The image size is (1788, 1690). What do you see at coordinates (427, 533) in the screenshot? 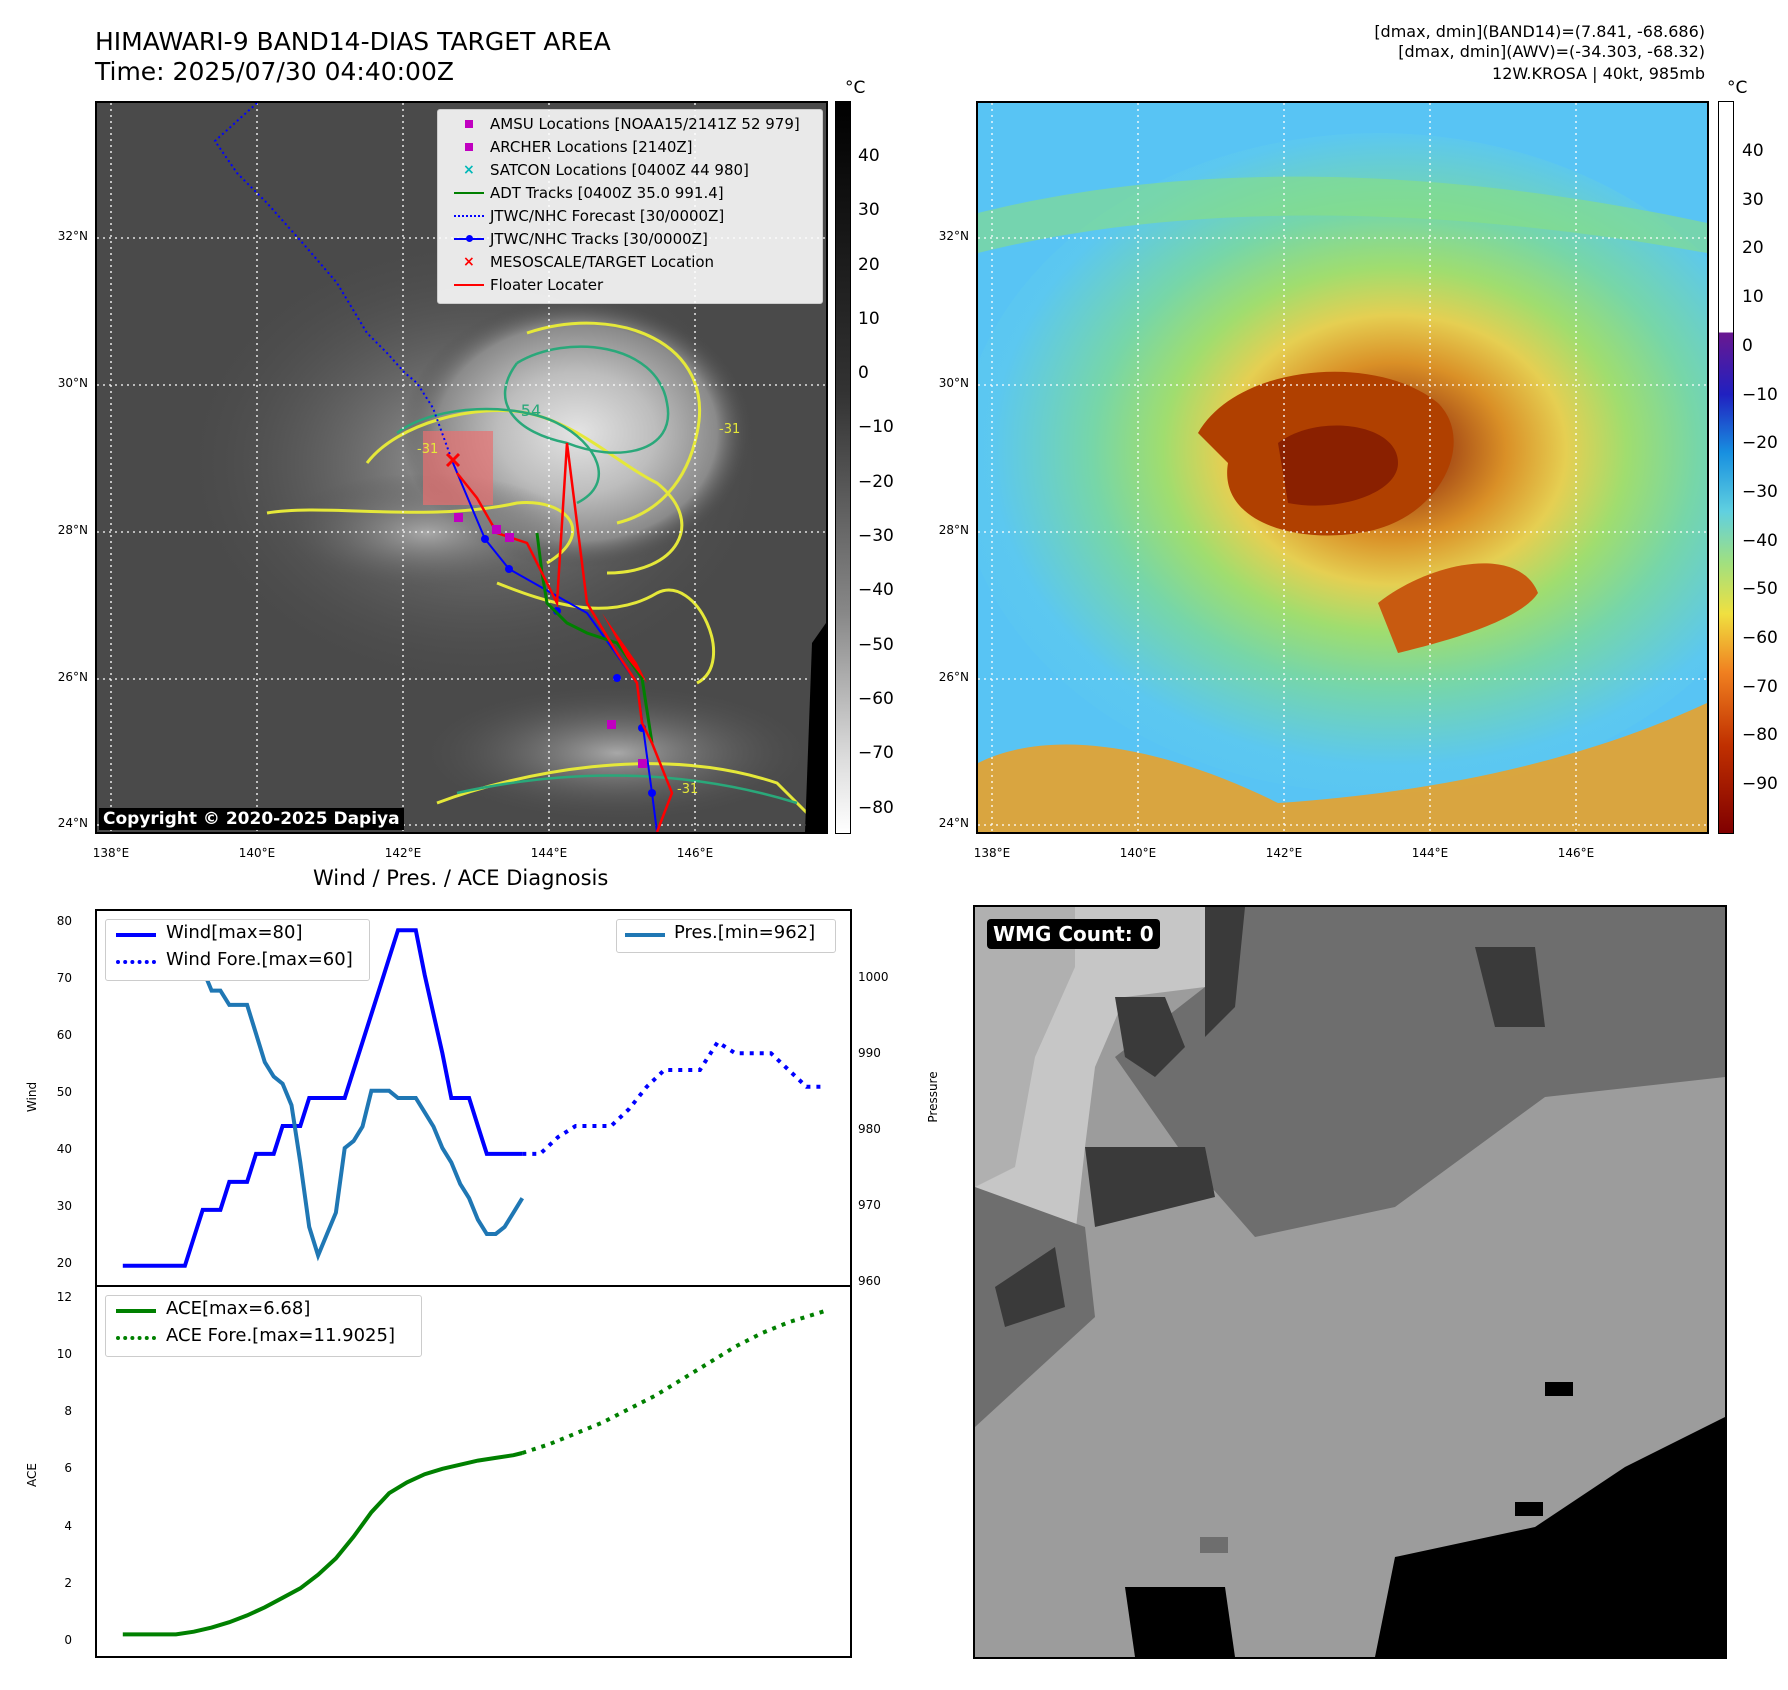
I see `cloud-band` at bounding box center [427, 533].